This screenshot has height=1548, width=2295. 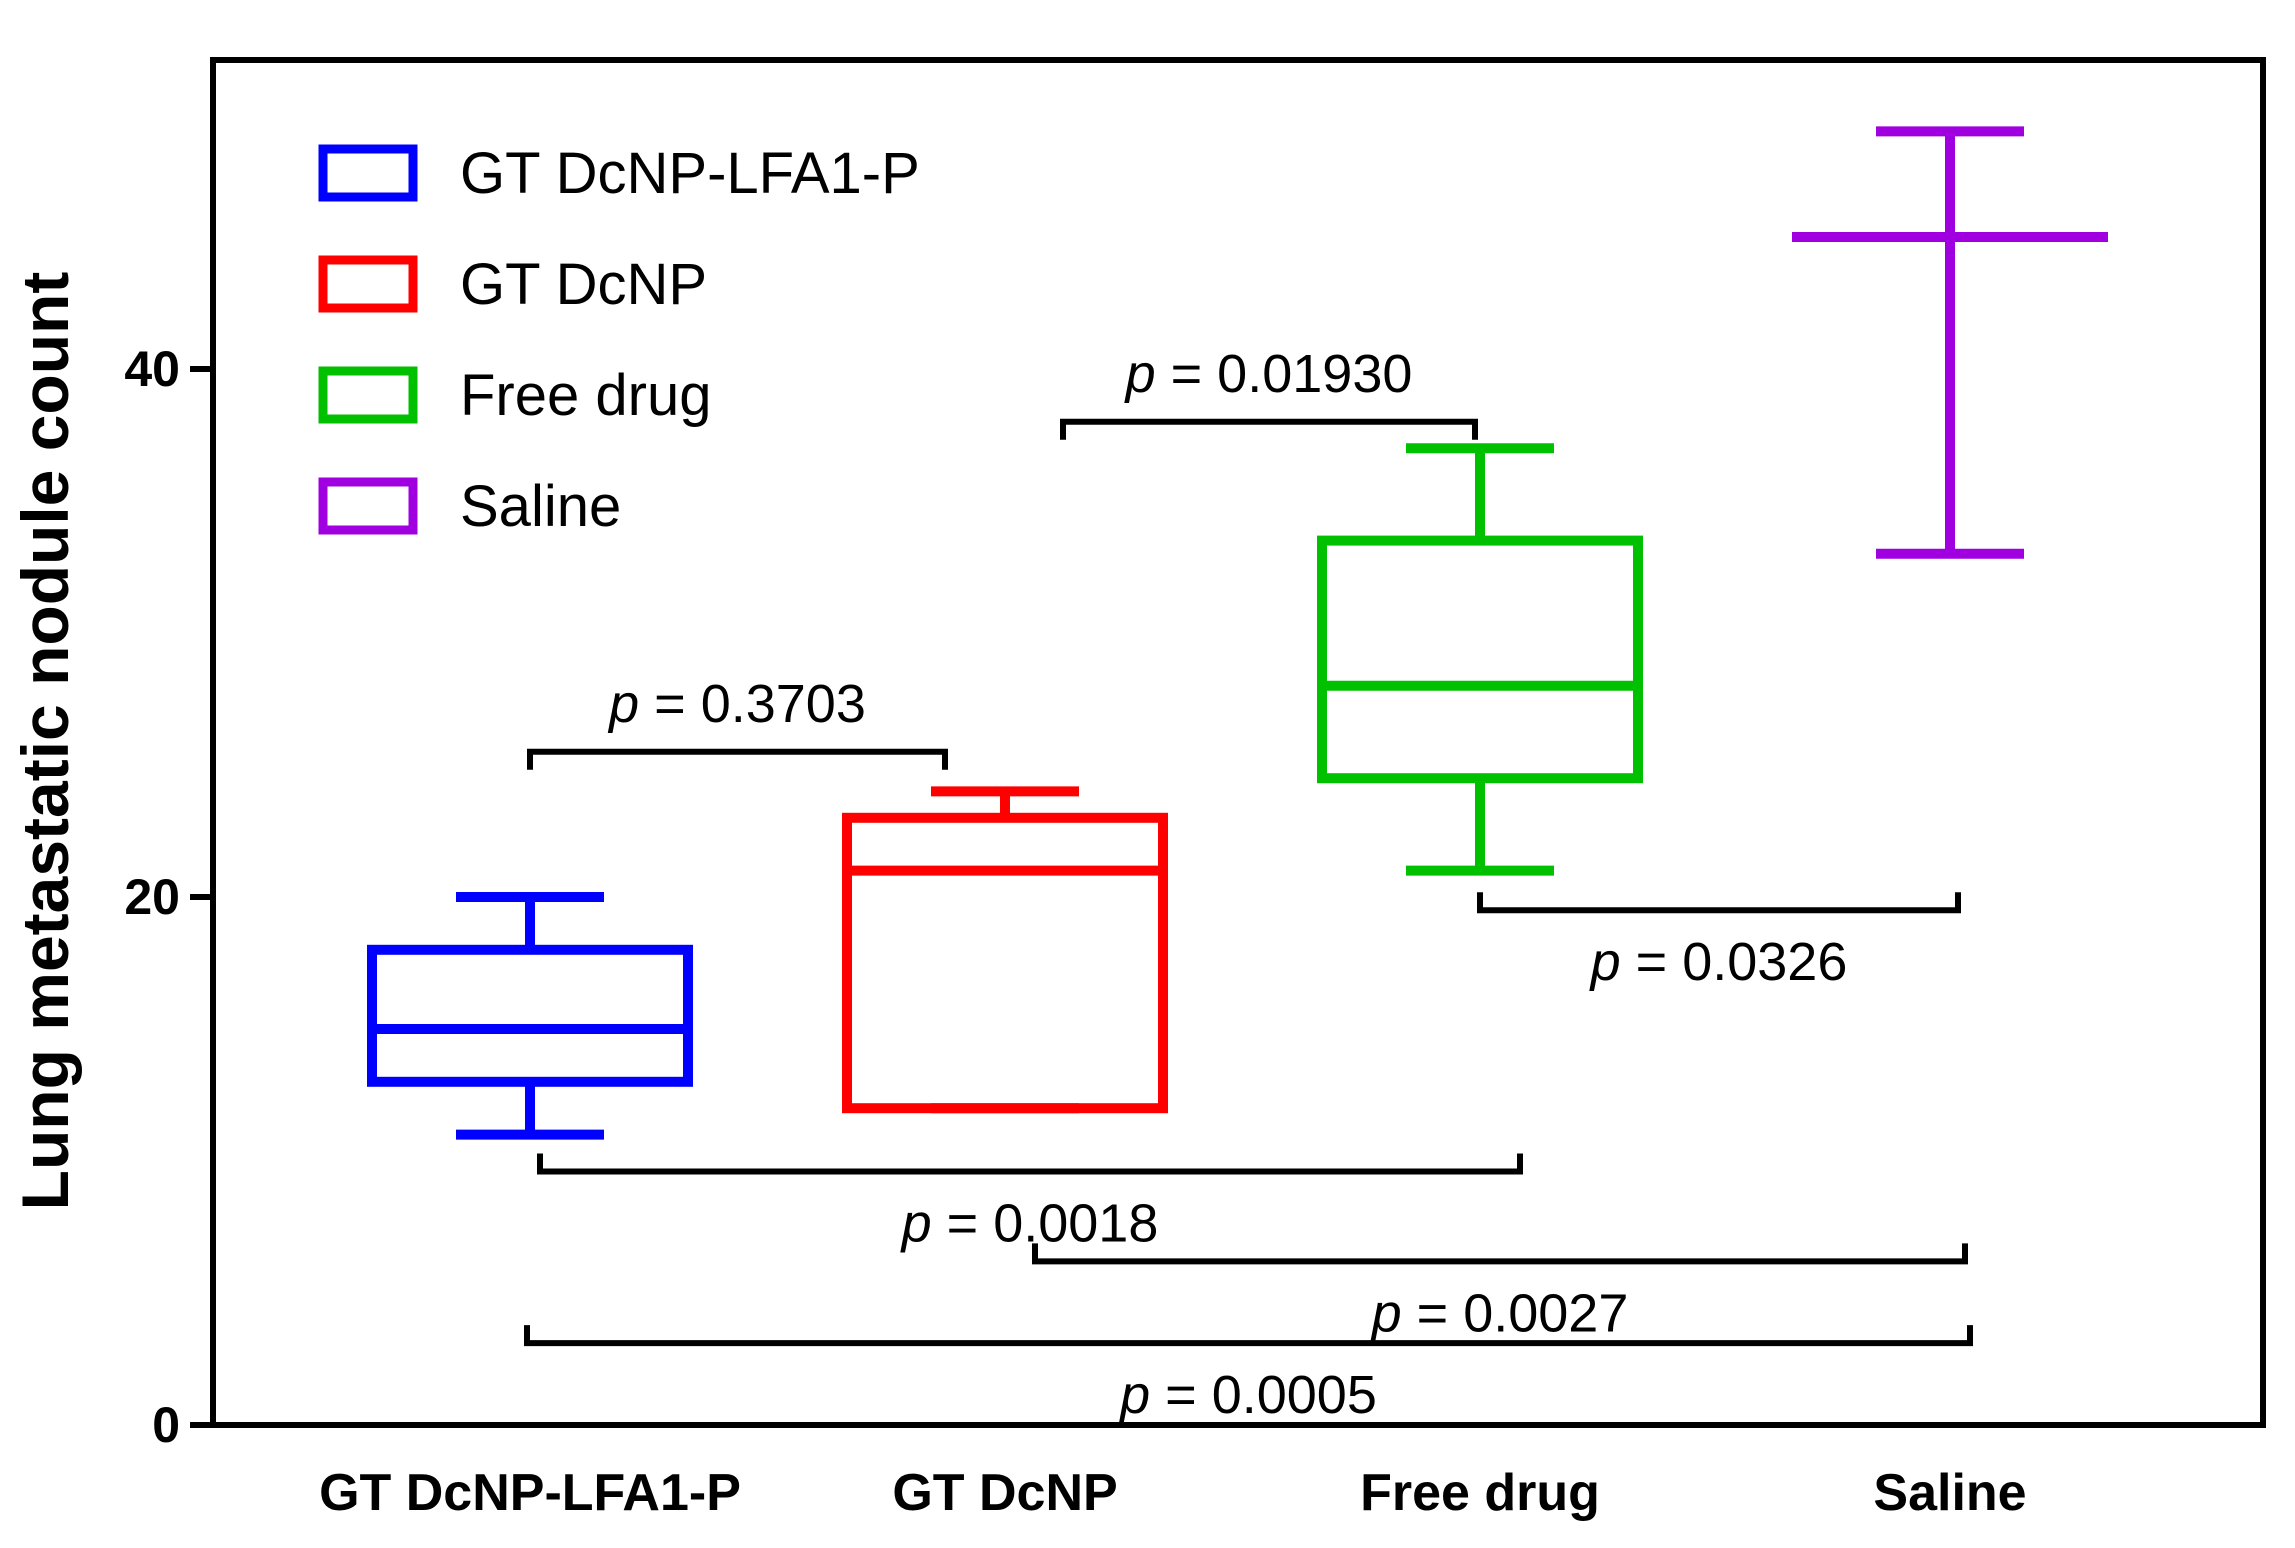 What do you see at coordinates (152, 897) in the screenshot?
I see `y-tick-label-1: 20` at bounding box center [152, 897].